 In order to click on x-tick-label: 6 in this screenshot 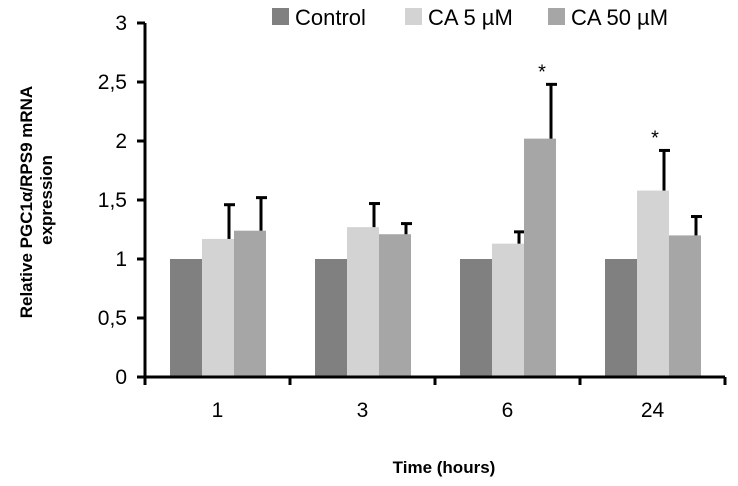, I will do `click(508, 410)`.